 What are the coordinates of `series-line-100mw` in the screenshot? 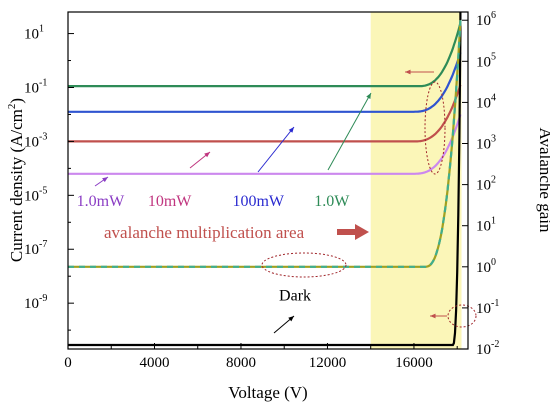 It's located at (265, 82).